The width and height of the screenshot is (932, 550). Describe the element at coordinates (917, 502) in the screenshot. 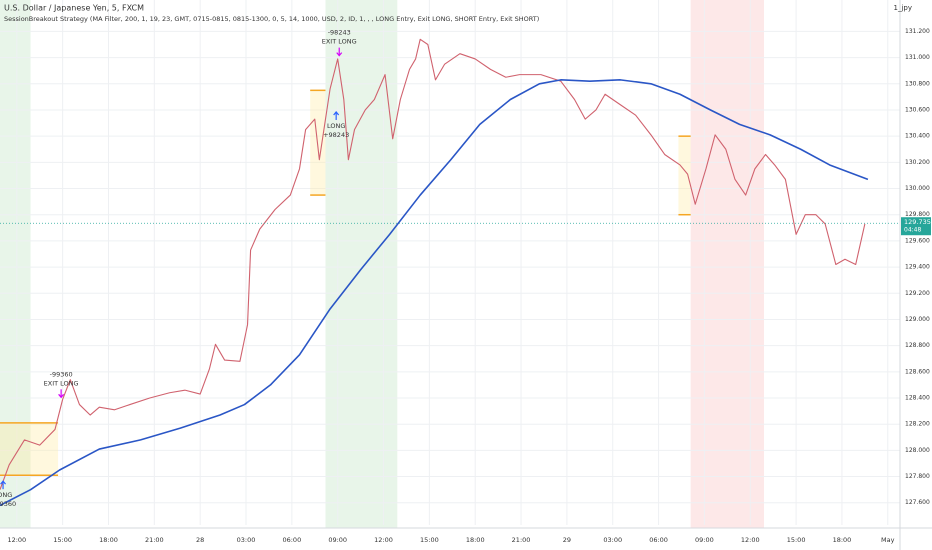

I see `y-tick-label: 127.600` at that location.